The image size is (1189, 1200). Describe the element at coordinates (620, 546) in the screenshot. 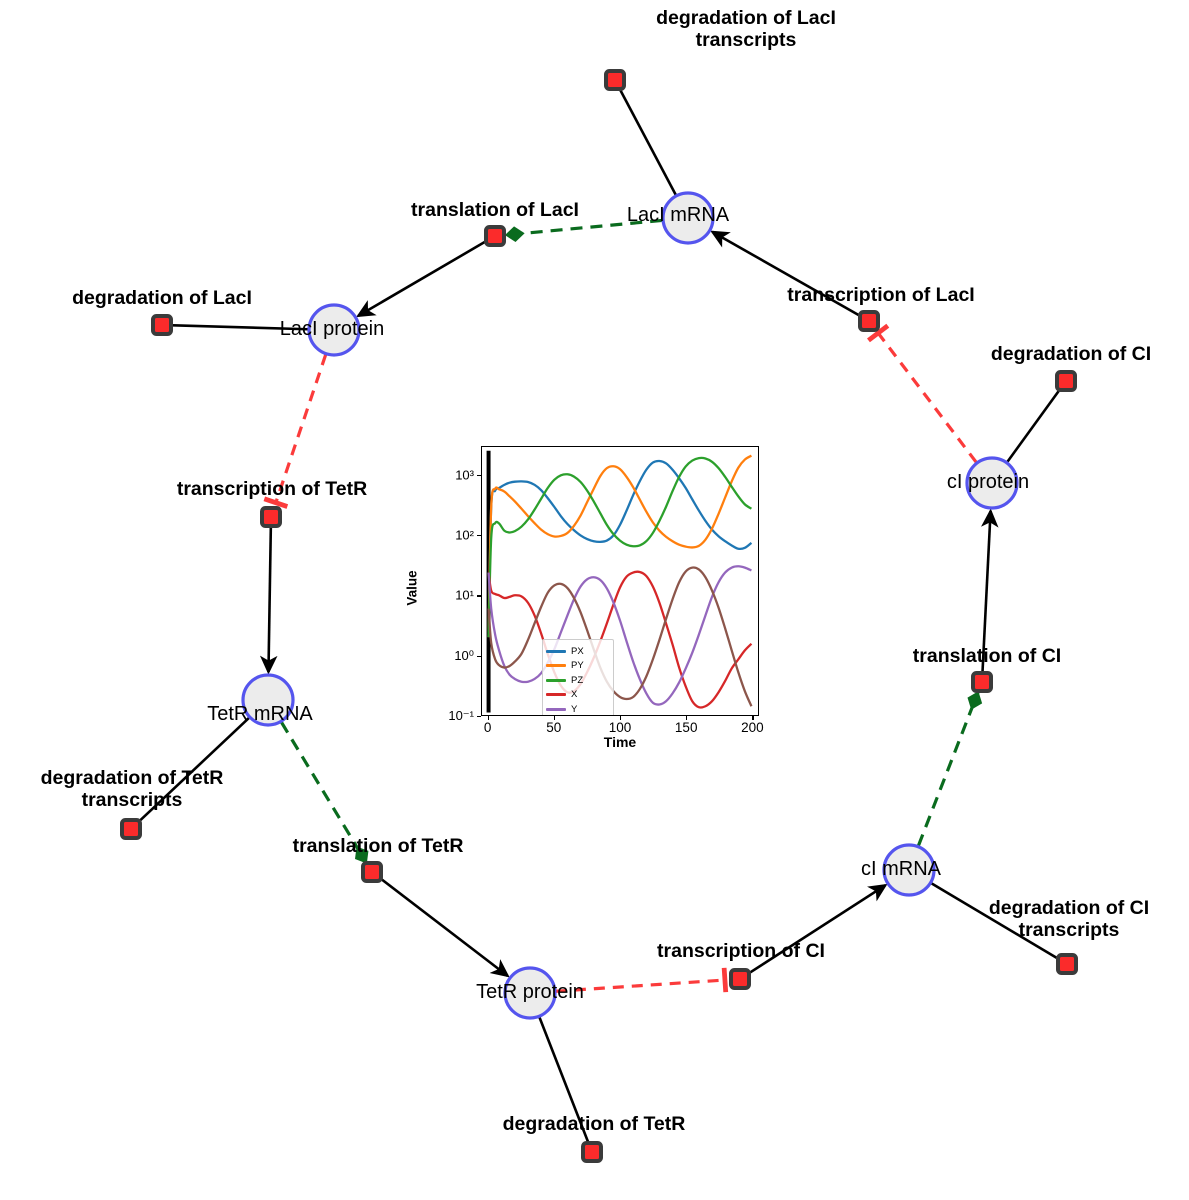

I see `series-line-PY` at that location.